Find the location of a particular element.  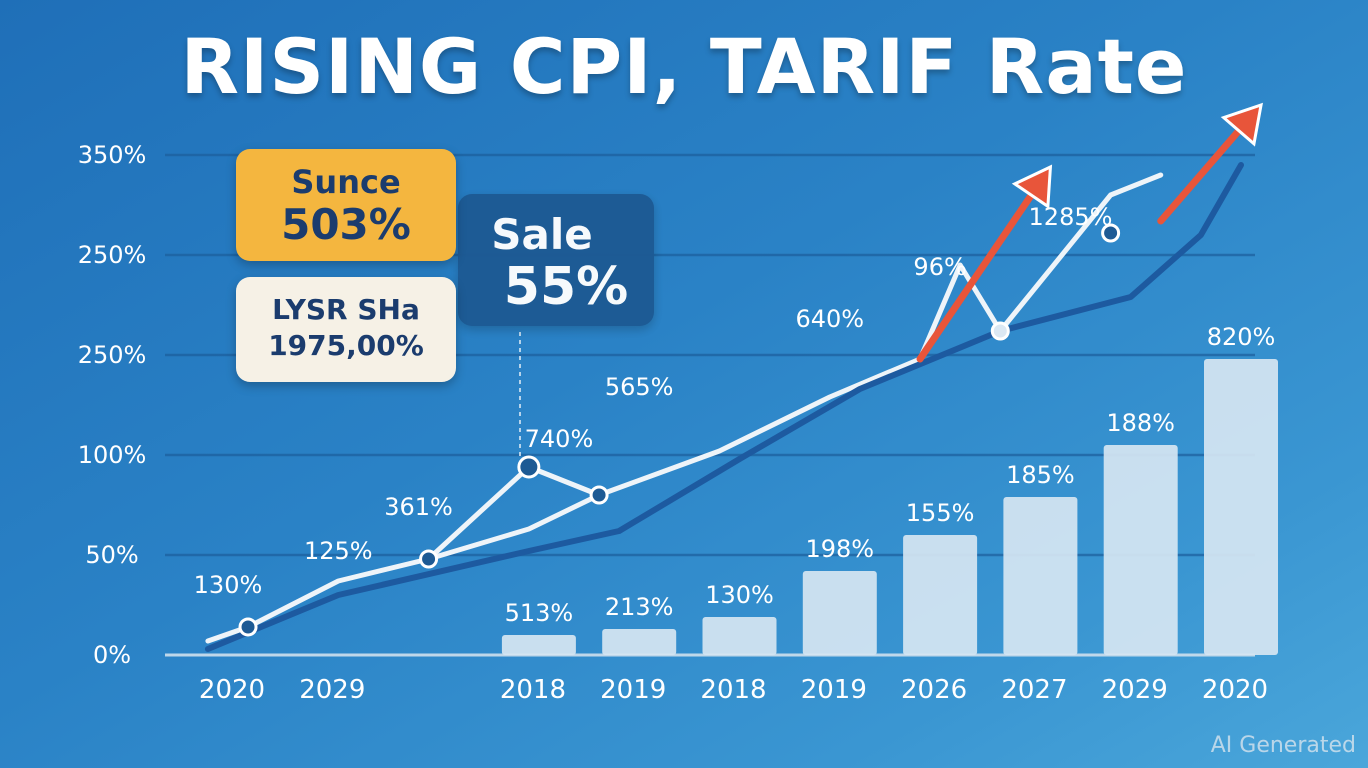

y-tick-label: 50% is located at coordinates (111, 555).